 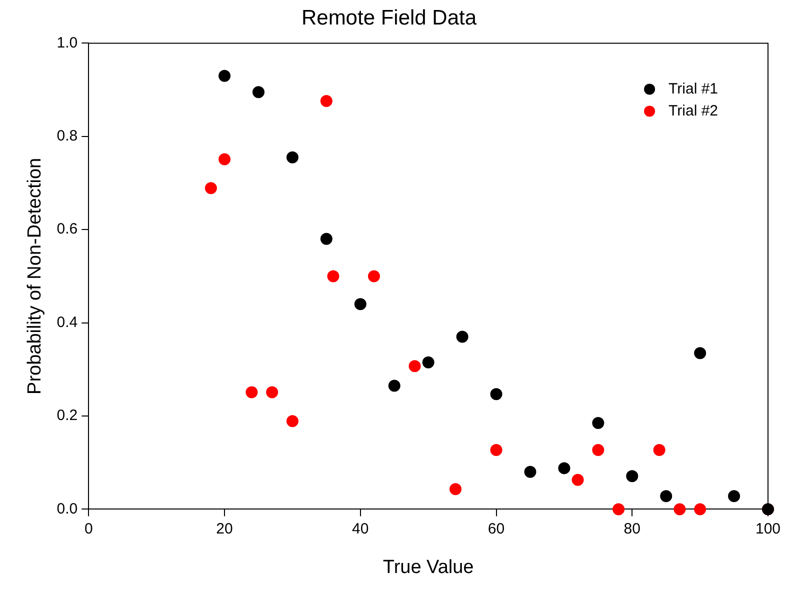 I want to click on y-tick-label: 1.0, so click(x=67, y=43).